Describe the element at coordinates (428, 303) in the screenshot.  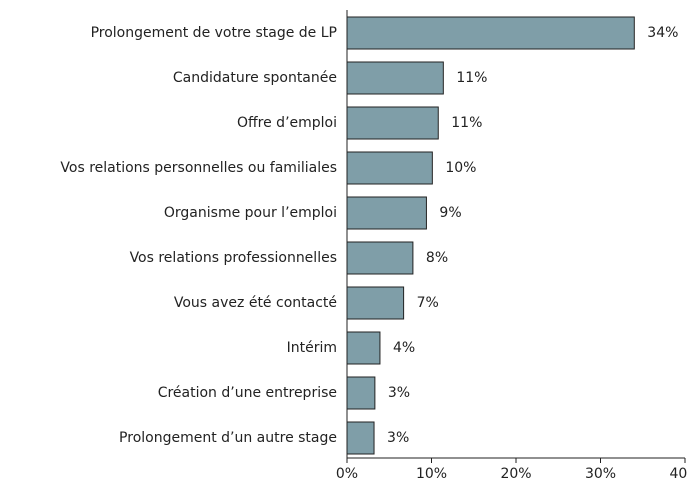
I see `value-label: 7%` at that location.